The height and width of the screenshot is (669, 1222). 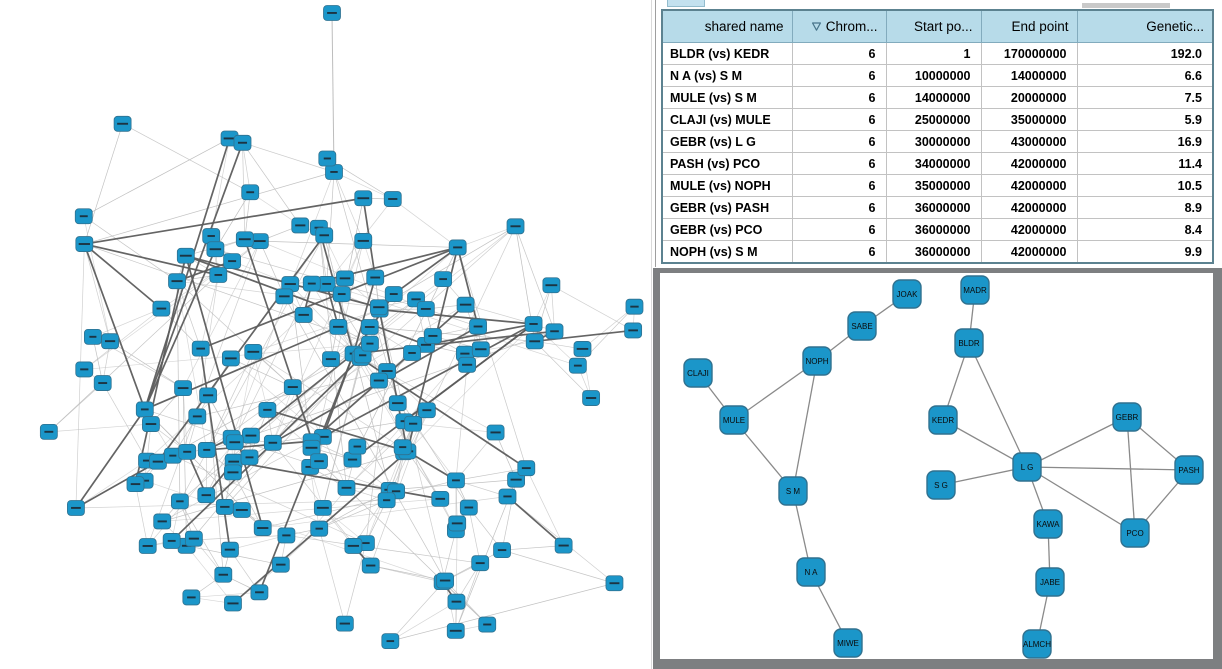 What do you see at coordinates (943, 420) in the screenshot?
I see `network-node-kedr: KEDR` at bounding box center [943, 420].